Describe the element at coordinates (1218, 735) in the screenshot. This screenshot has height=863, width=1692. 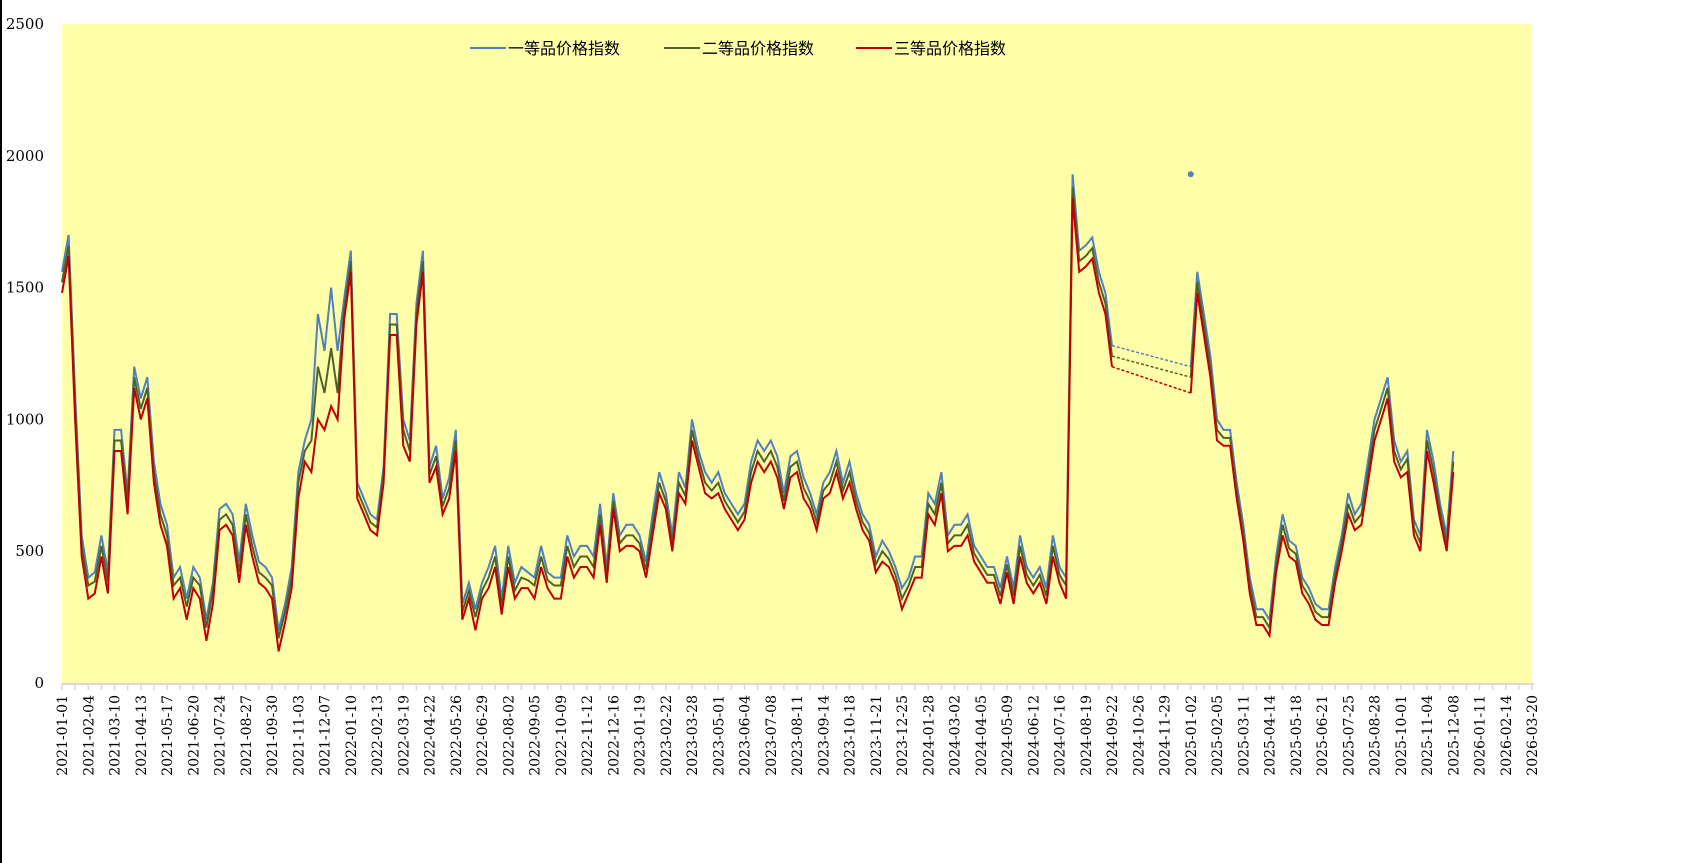
I see `x-tick-label: 2025-02-05` at that location.